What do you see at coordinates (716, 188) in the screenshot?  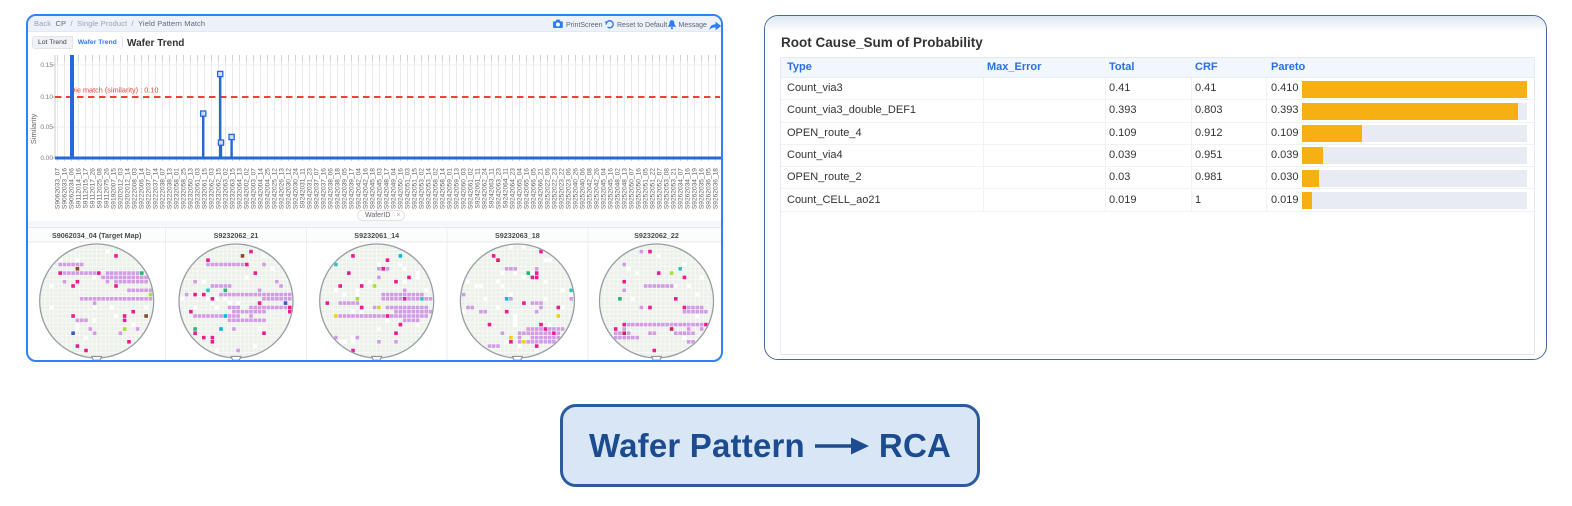 I see `svg-text: S9262036_18` at bounding box center [716, 188].